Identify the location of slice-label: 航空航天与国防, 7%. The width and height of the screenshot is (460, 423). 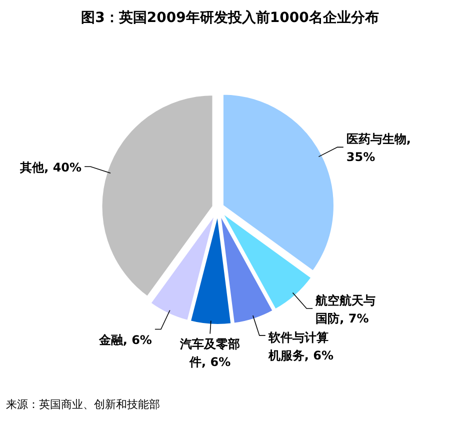
(345, 310).